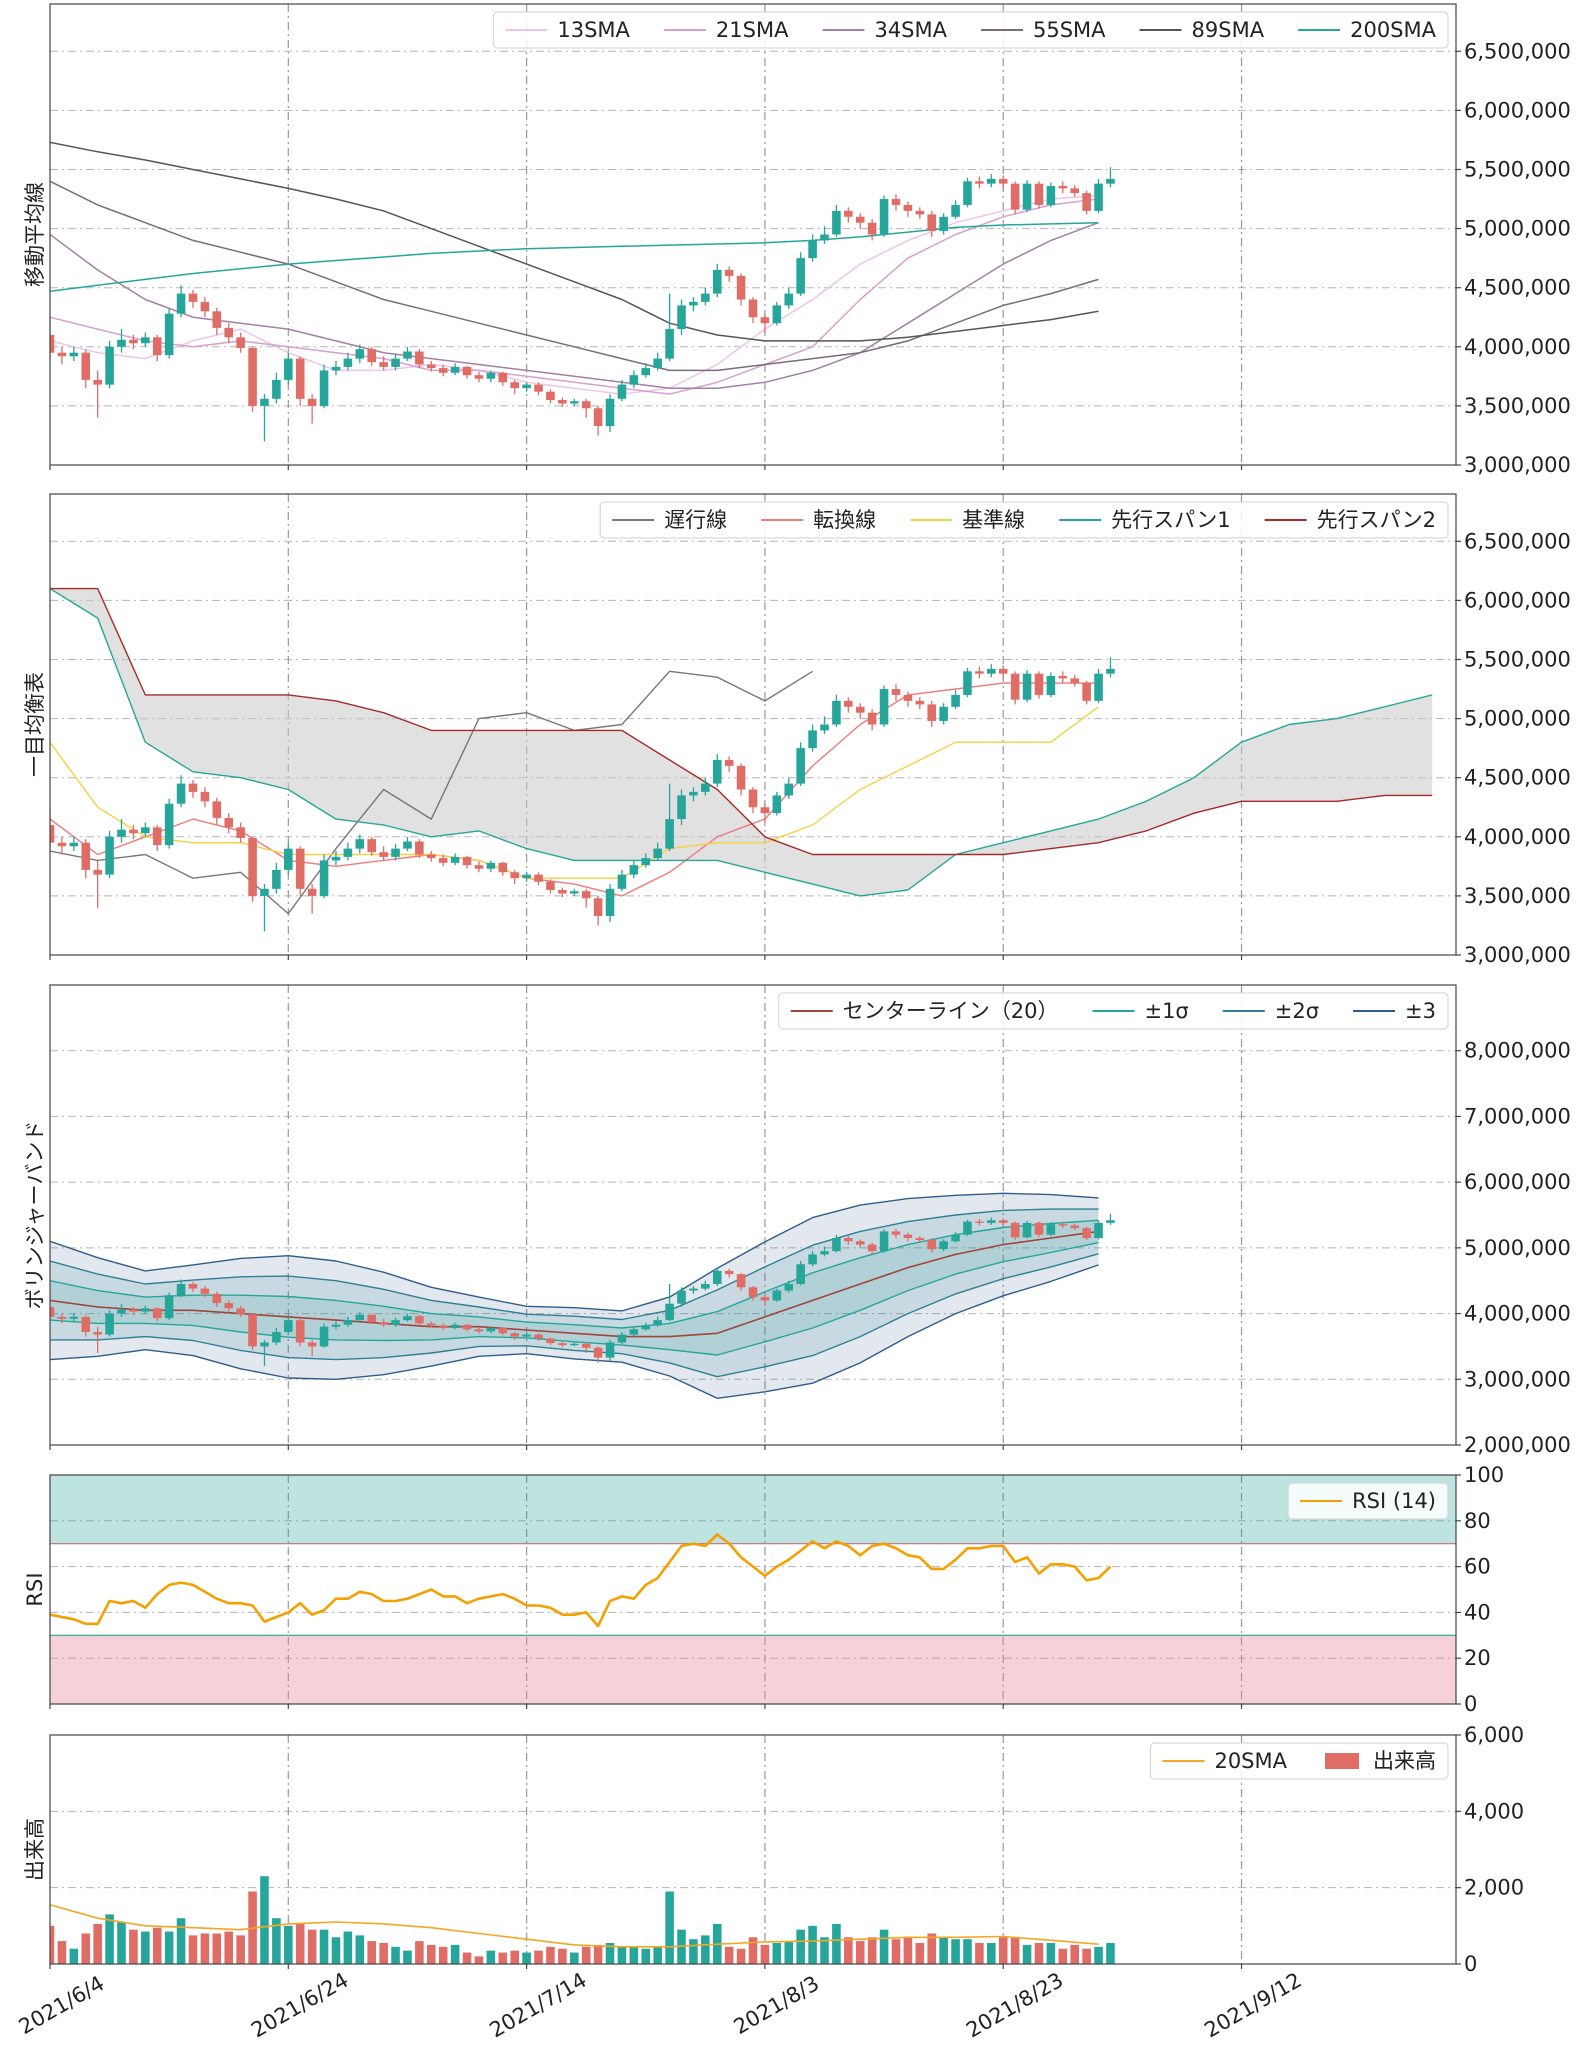  Describe the element at coordinates (1517, 1182) in the screenshot. I see `y-tick-label: 6,000,000` at that location.